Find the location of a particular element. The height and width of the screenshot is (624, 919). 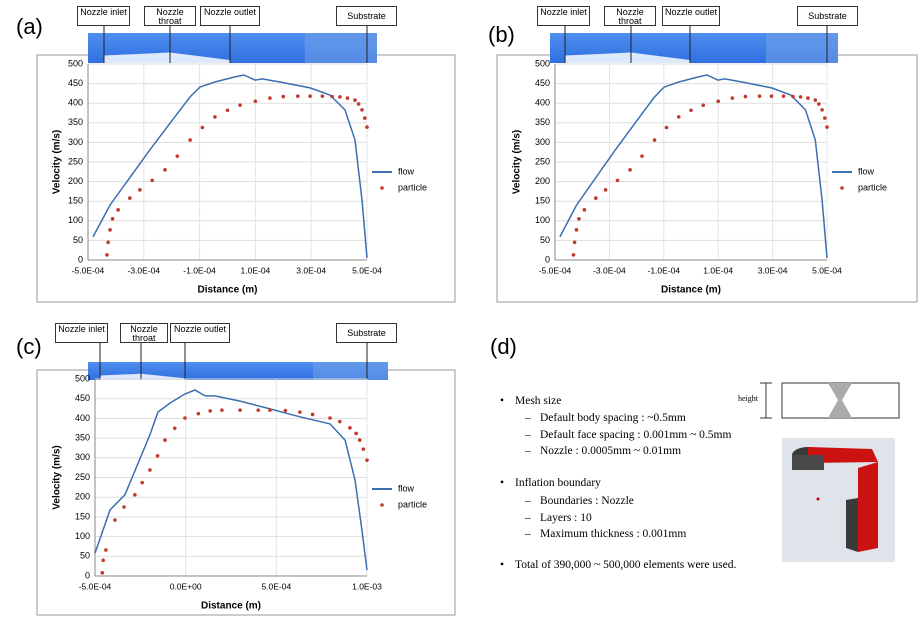

sub-item: Default face spacing : 0.001mm ~ 0.5mm is located at coordinates (636, 435).